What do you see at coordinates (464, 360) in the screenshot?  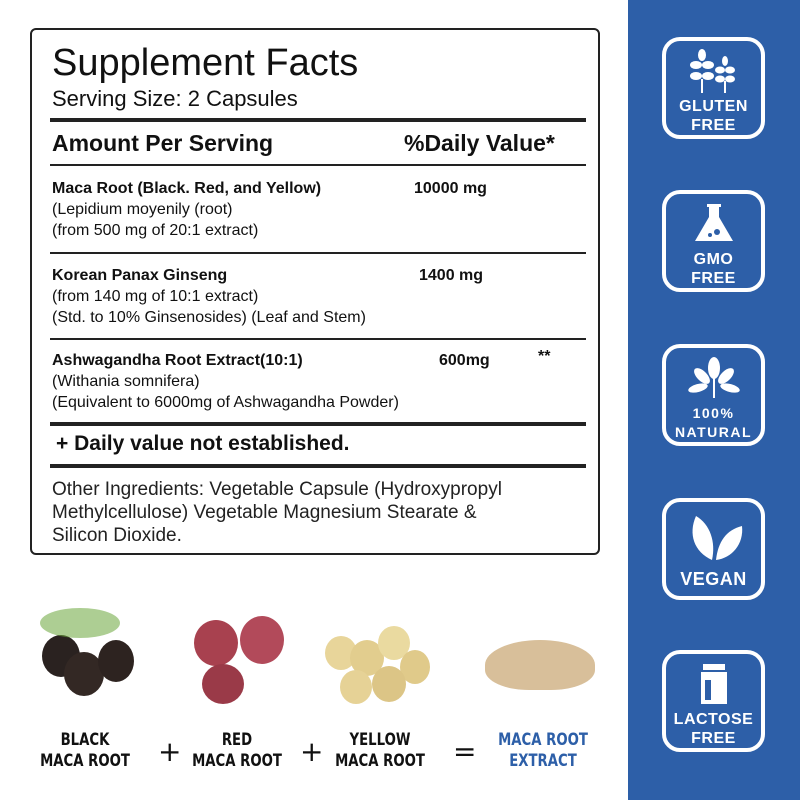 I see `row-amount: 600mg` at bounding box center [464, 360].